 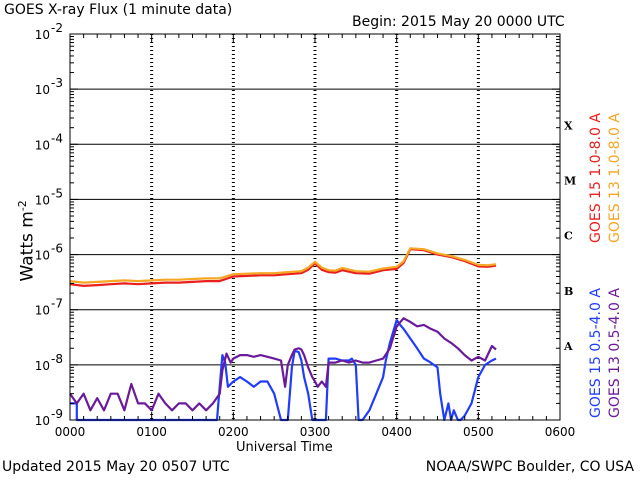 I want to click on legend-label-2: GOES 15 0.5-4.0 A, so click(x=596, y=353).